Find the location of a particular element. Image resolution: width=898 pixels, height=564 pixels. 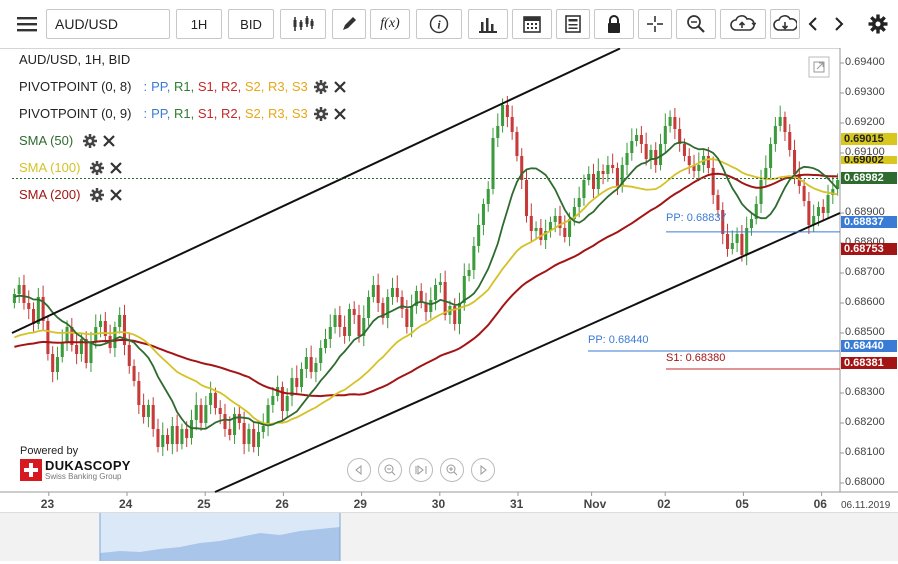

reset-view-icon is located at coordinates (421, 470).